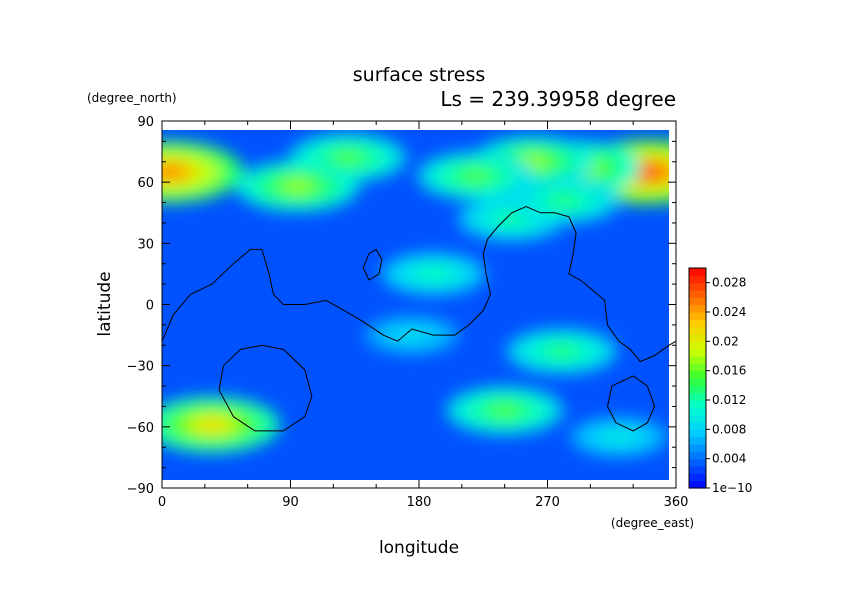 This screenshot has width=842, height=595. I want to click on x-axis-title: longitude, so click(419, 548).